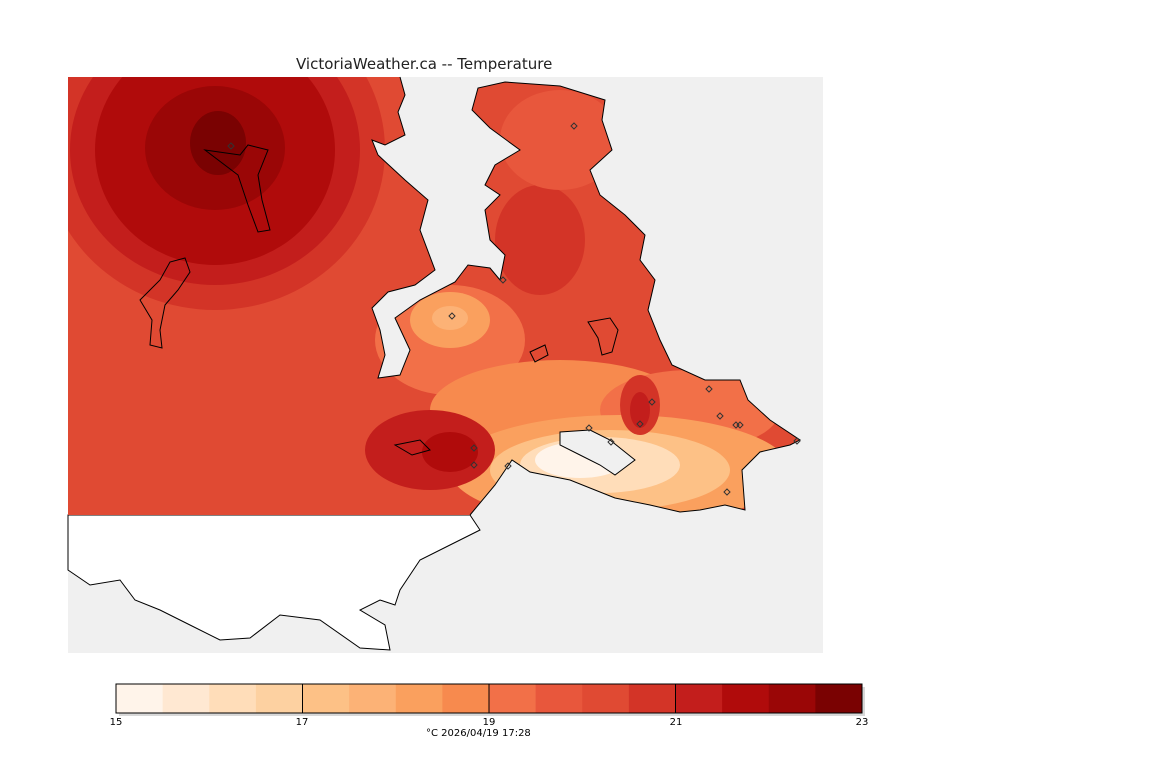 Image resolution: width=1152 pixels, height=768 pixels. I want to click on map-title: VictoriaWeather.ca -- Temperature, so click(424, 64).